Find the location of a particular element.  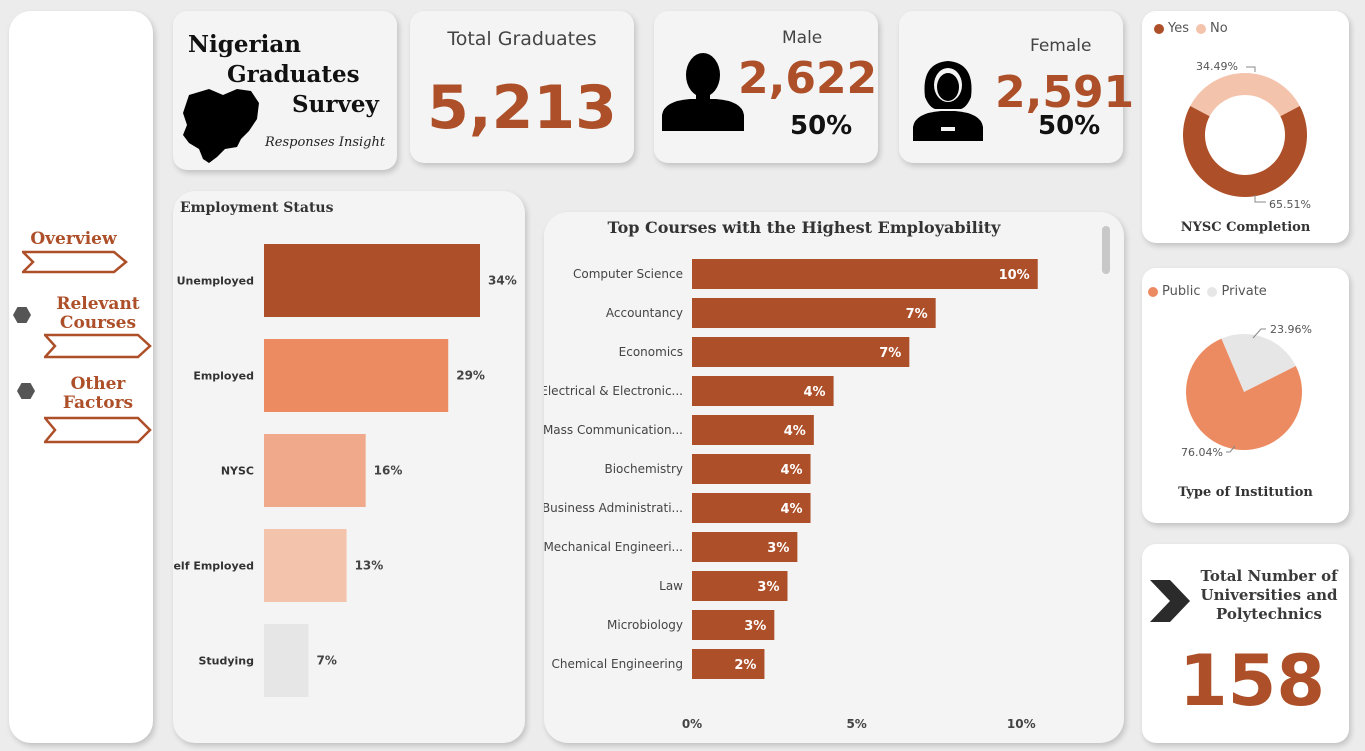

male-person-icon is located at coordinates (703, 92).